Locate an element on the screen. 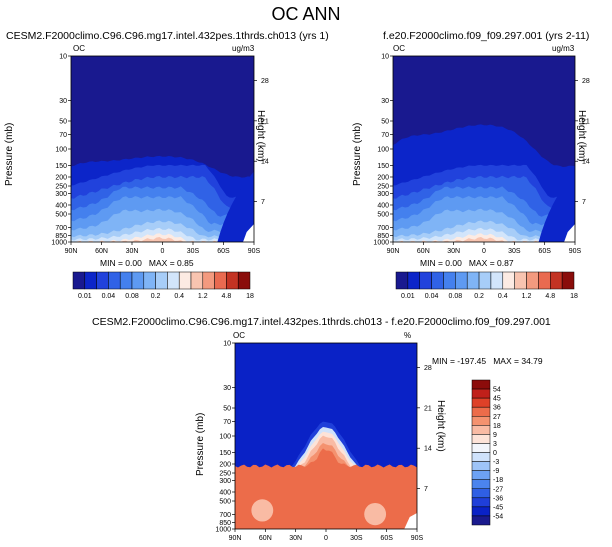 The image size is (612, 547). colorbar-label: 1.2 is located at coordinates (527, 296).